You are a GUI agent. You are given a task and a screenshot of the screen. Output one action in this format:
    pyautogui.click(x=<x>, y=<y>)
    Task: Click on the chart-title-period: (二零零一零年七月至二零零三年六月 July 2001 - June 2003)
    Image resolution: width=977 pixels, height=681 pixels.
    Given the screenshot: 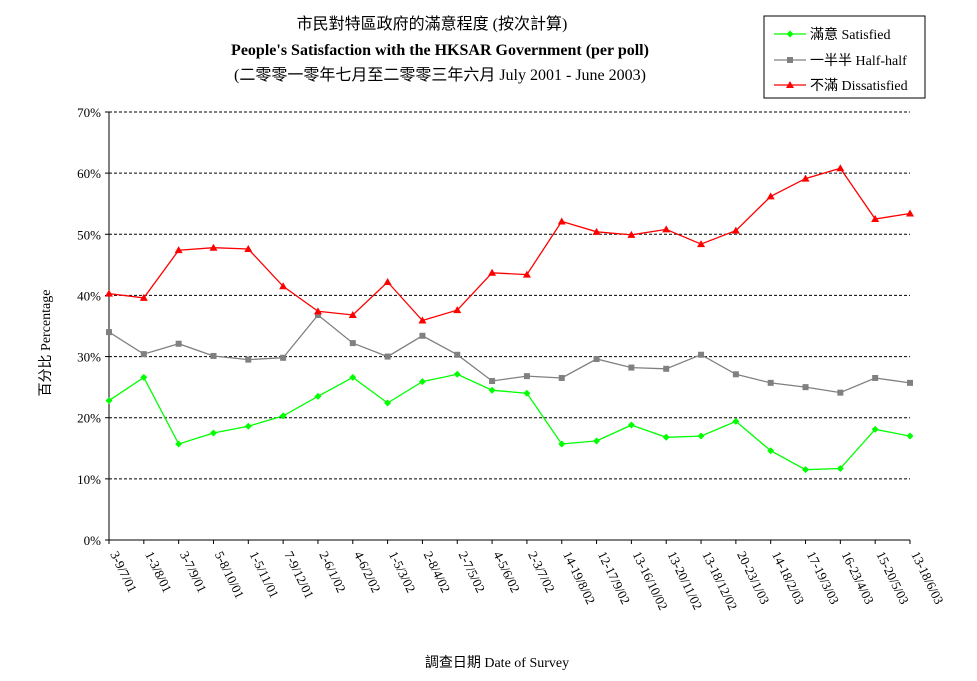 What is the action you would take?
    pyautogui.click(x=440, y=75)
    